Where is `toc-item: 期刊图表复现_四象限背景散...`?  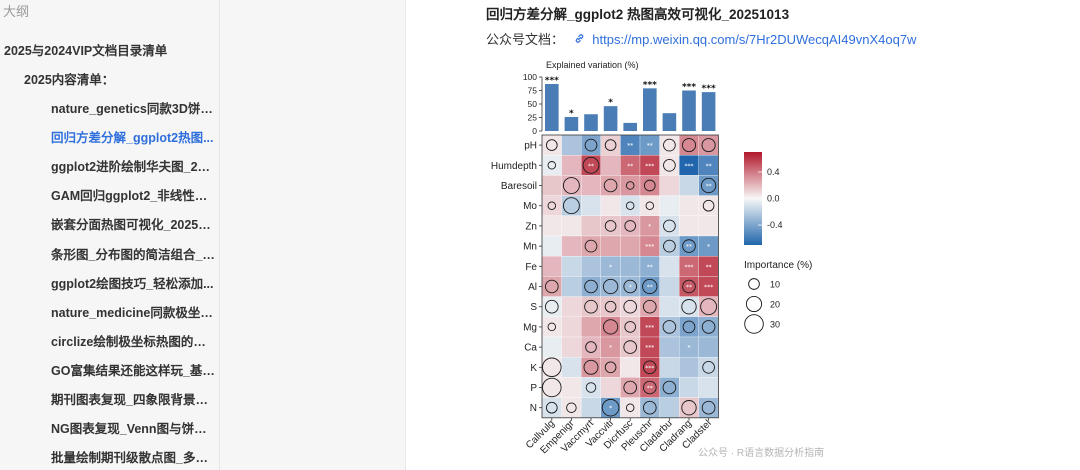 toc-item: 期刊图表复现_四象限背景散... is located at coordinates (133, 400).